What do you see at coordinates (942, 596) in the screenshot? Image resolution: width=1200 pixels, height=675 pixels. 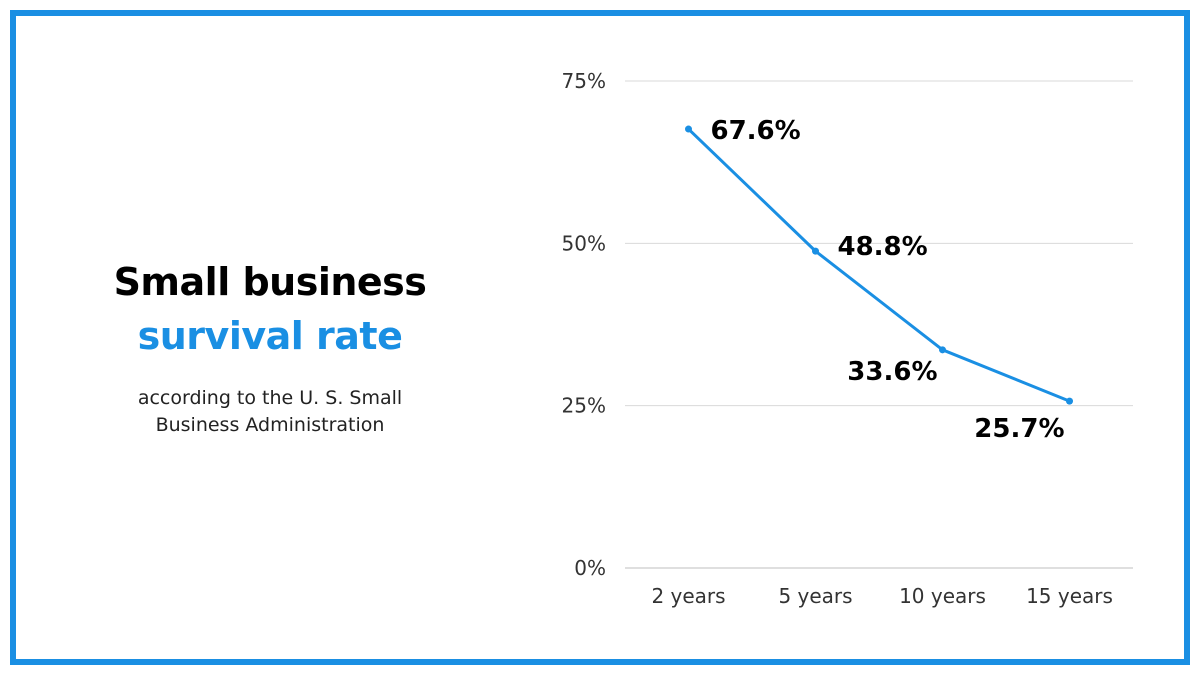 I see `x-tick-label: 10 years` at bounding box center [942, 596].